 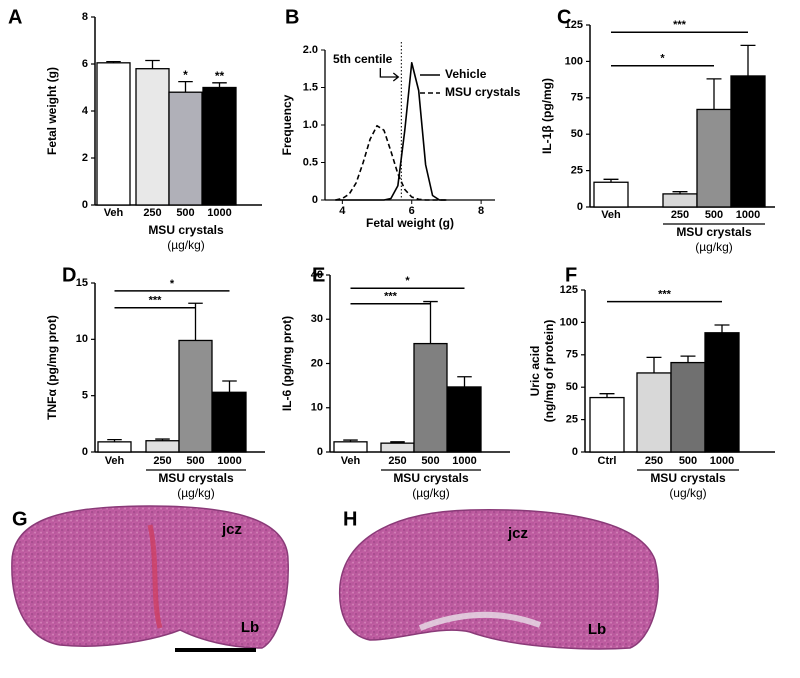 What do you see at coordinates (15, 17) in the screenshot?
I see `panel-label: A` at bounding box center [15, 17].